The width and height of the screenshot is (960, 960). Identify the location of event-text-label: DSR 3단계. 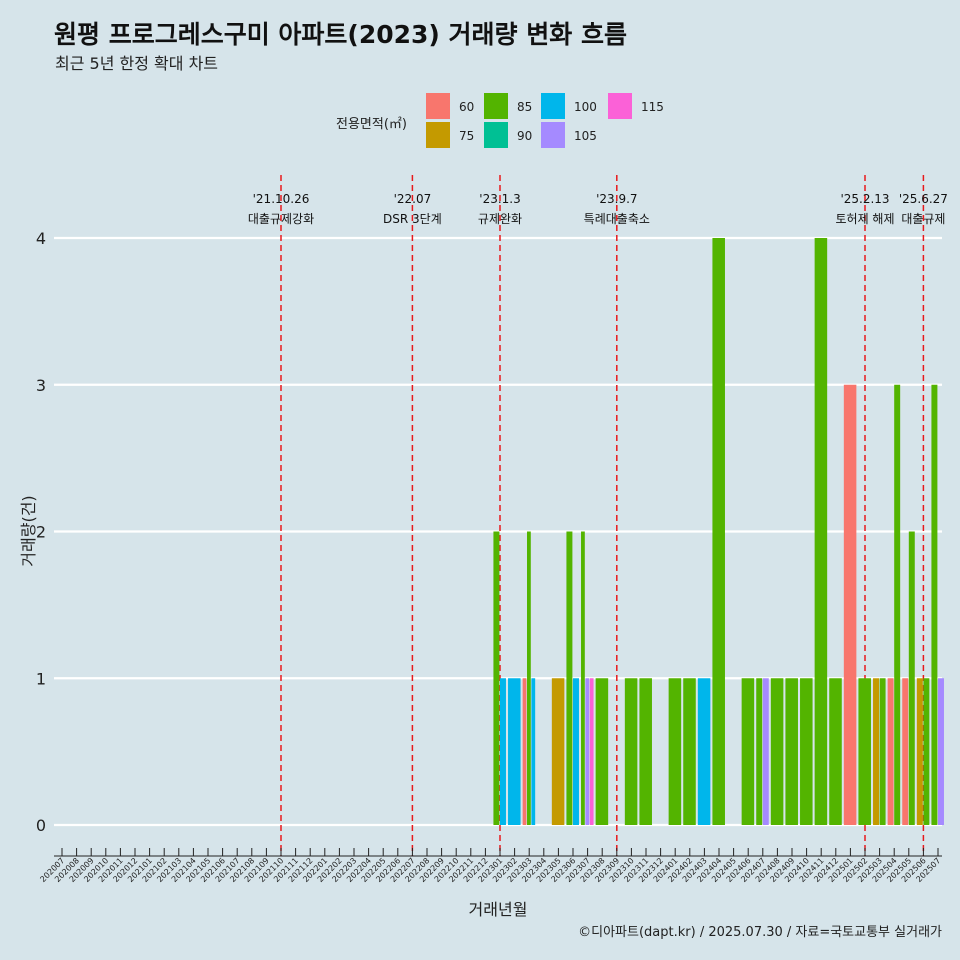
(412, 219).